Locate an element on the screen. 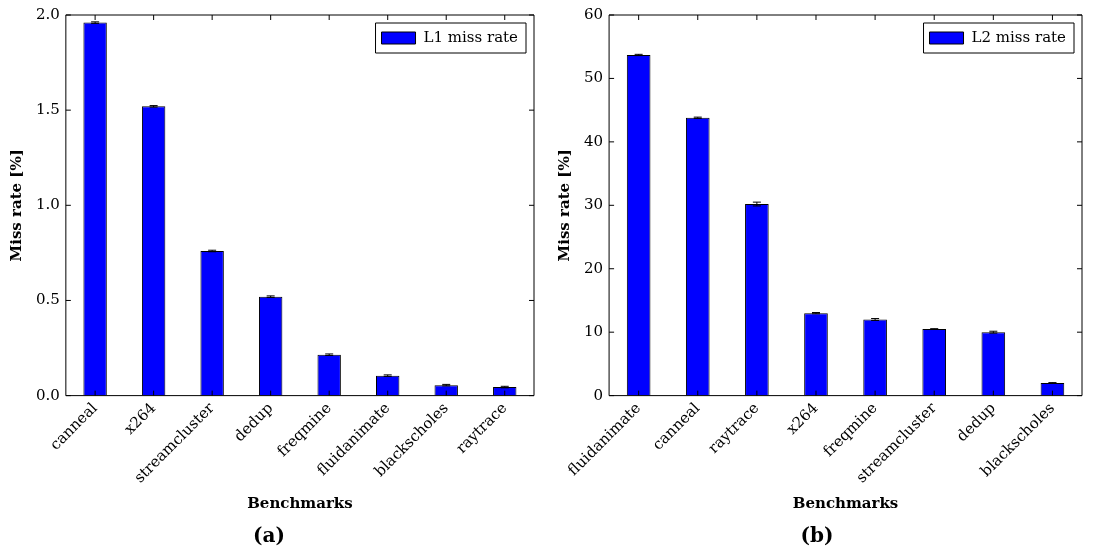  y-tick-label: 0.5 is located at coordinates (48, 299).